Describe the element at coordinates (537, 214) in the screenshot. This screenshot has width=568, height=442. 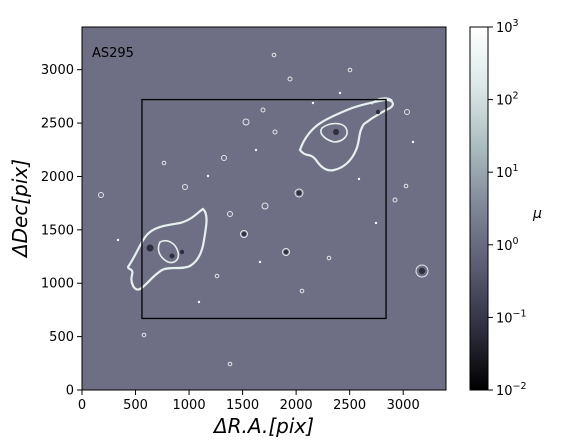
I see `colorbar-label: μ` at that location.